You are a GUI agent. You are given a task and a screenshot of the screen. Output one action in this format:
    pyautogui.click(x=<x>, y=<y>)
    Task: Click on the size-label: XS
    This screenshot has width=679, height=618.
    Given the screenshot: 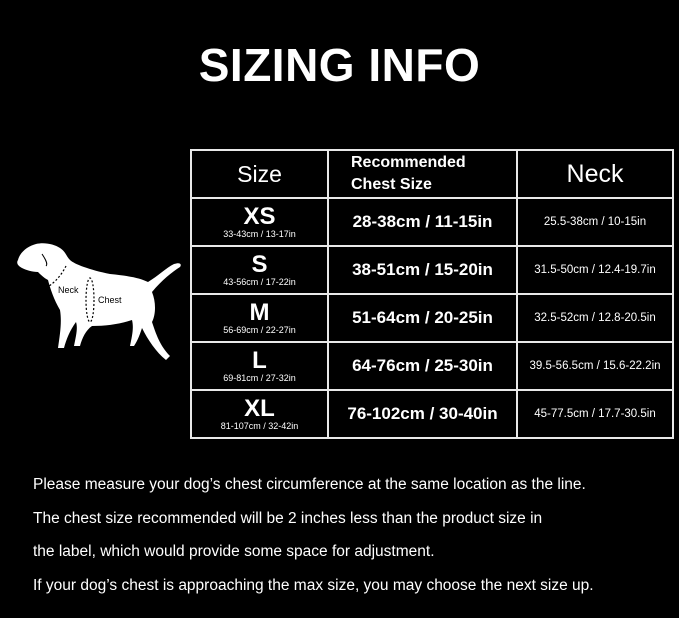 What is the action you would take?
    pyautogui.click(x=259, y=216)
    